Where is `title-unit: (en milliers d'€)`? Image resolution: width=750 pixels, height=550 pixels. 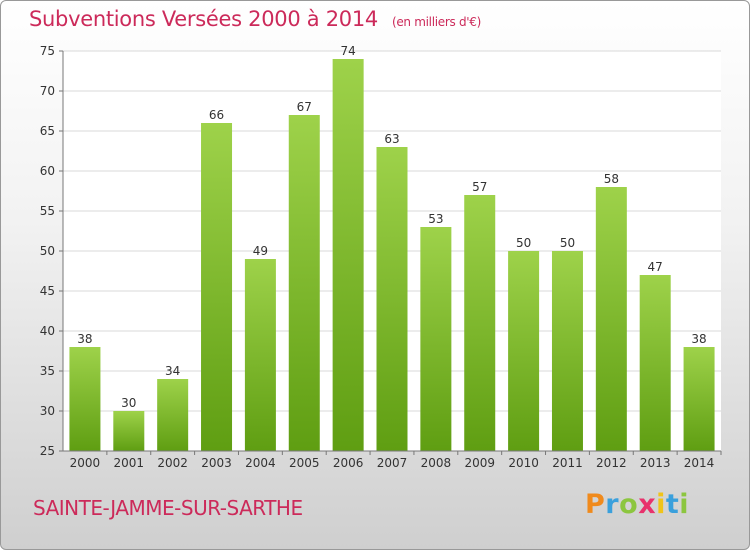
title-unit: (en milliers d'€) is located at coordinates (436, 22).